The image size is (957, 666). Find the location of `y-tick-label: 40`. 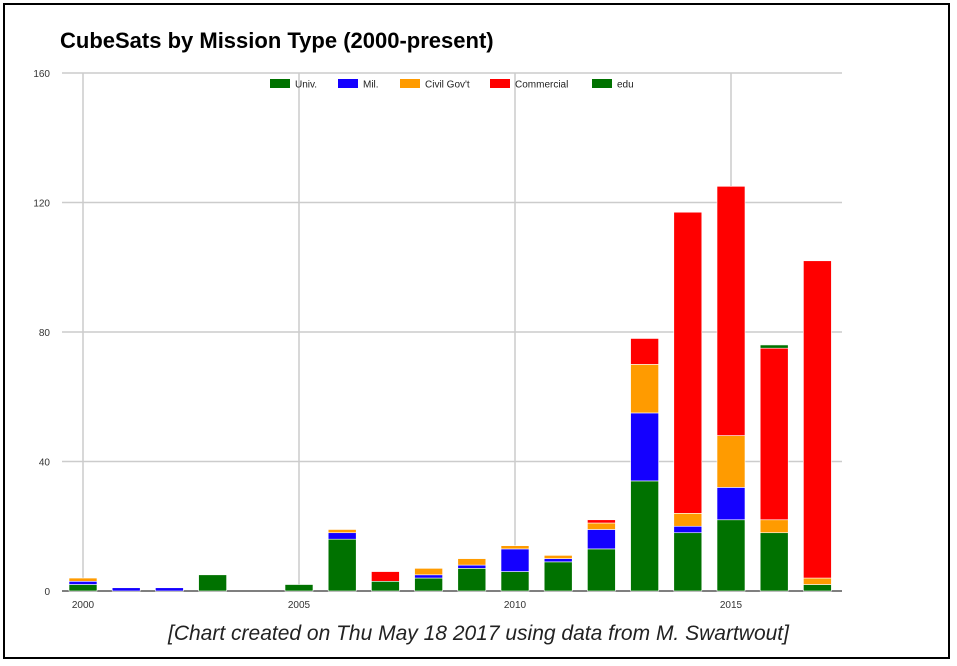

y-tick-label: 40 is located at coordinates (45, 463).